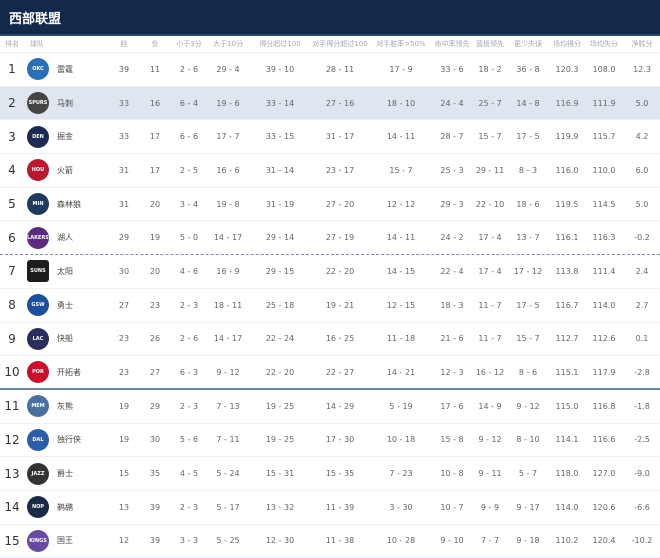 This screenshot has height=558, width=660. What do you see at coordinates (37, 44) in the screenshot?
I see `column-header-team: 球队` at bounding box center [37, 44].